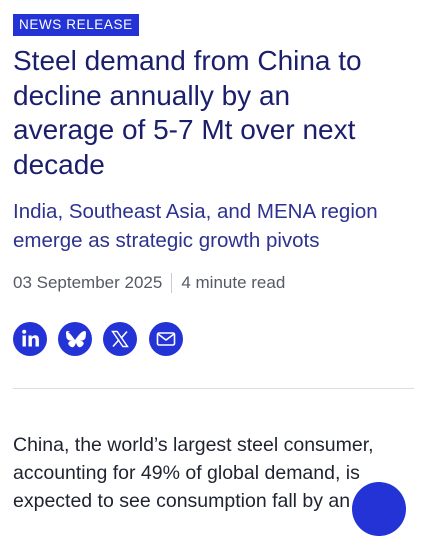 Image resolution: width=427 pixels, height=536 pixels. What do you see at coordinates (120, 339) in the screenshot?
I see `x-button` at bounding box center [120, 339].